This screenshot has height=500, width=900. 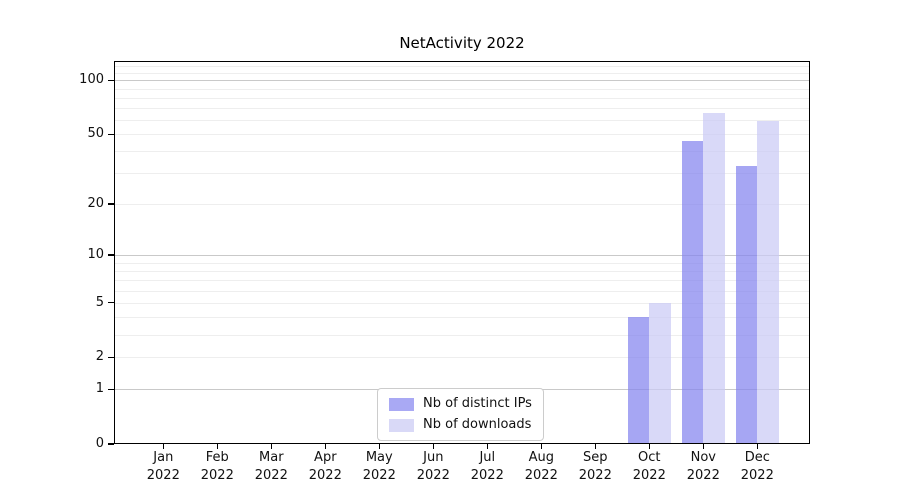 What do you see at coordinates (401, 404) in the screenshot?
I see `legend-swatch-distinct-ips` at bounding box center [401, 404].